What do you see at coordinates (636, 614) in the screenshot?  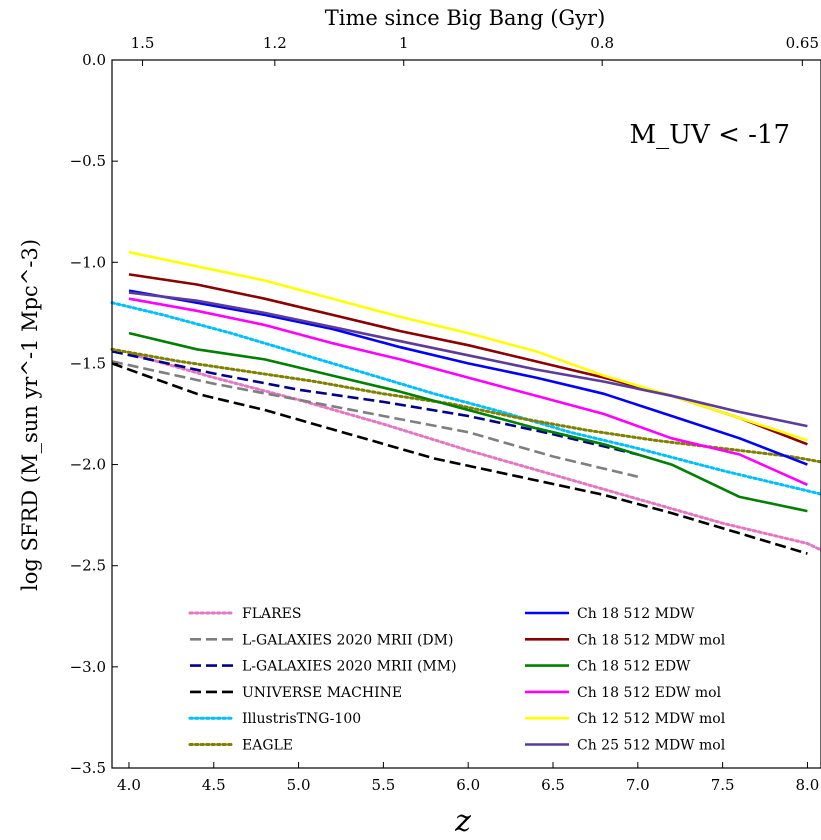 I see `legend-label-ch-18-512-mdw: Ch 18 512 MDW` at bounding box center [636, 614].